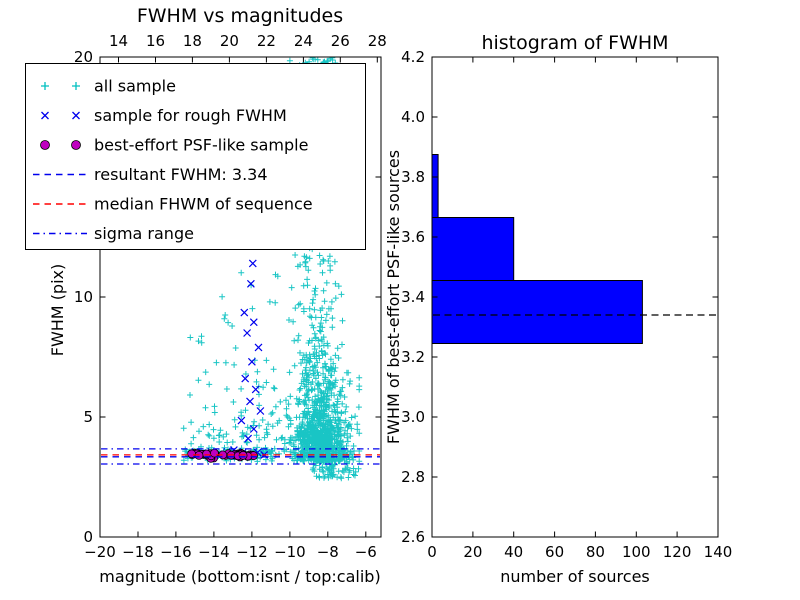 The image size is (800, 600). What do you see at coordinates (144, 233) in the screenshot?
I see `legend-label: sigma range` at bounding box center [144, 233].